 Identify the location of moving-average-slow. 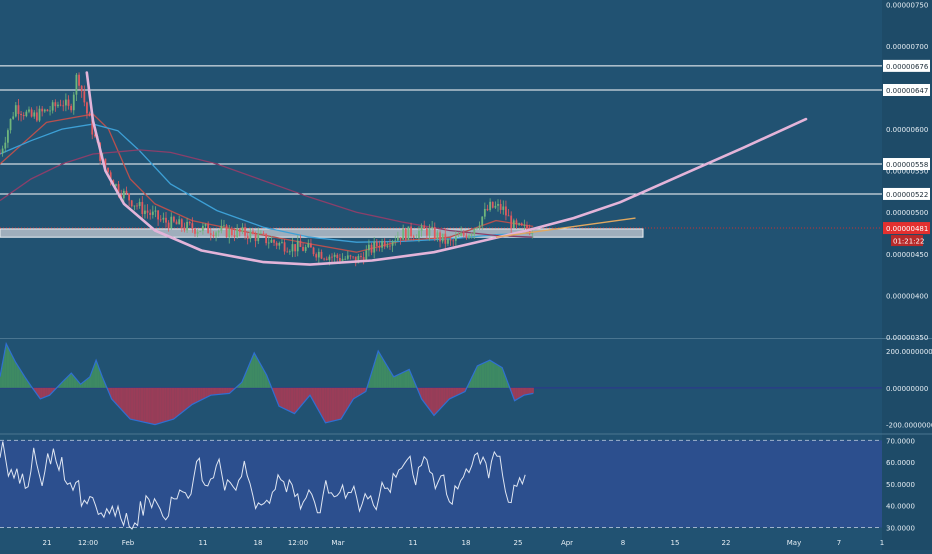
(267, 193).